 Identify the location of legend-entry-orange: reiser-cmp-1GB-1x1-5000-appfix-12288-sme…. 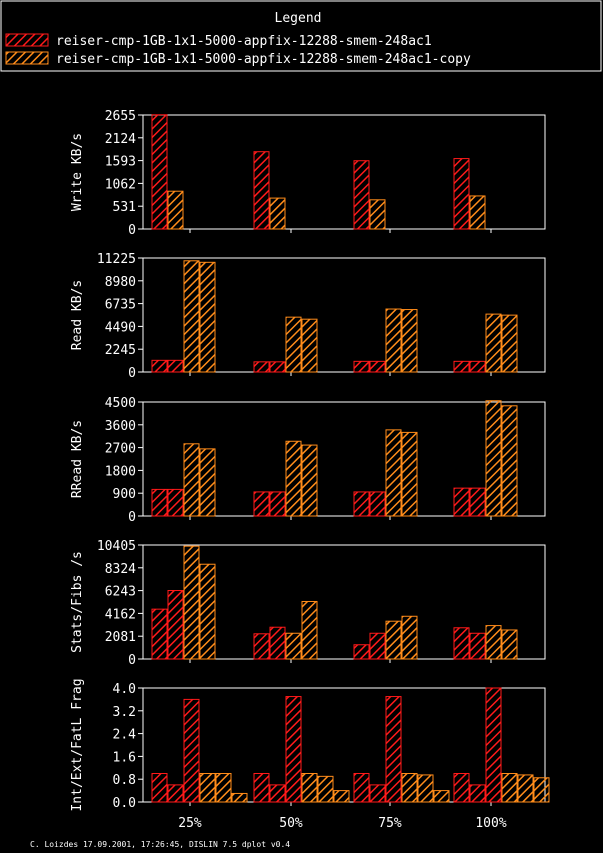
(238, 59).